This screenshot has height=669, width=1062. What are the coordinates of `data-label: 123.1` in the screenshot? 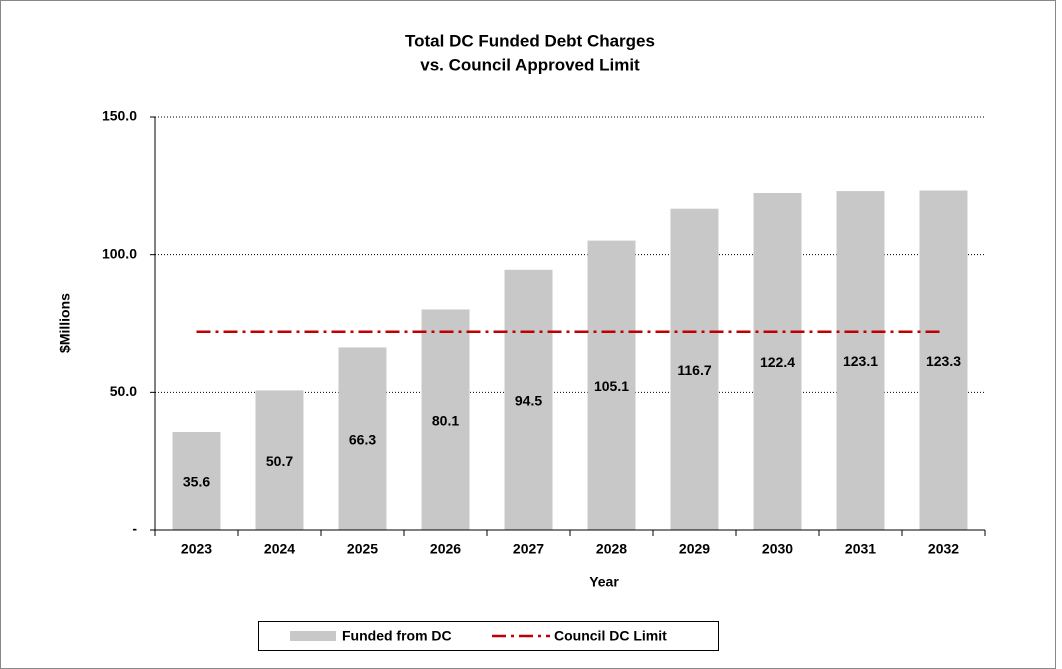 It's located at (860, 361).